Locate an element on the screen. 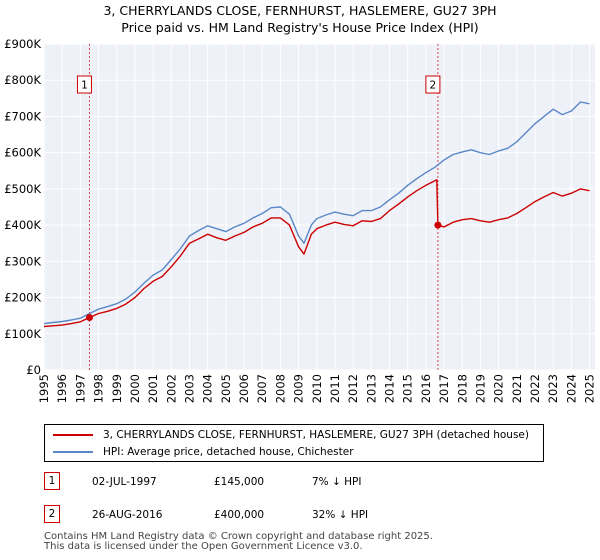 The width and height of the screenshot is (600, 560). x-tick-label: 2000 is located at coordinates (135, 388).